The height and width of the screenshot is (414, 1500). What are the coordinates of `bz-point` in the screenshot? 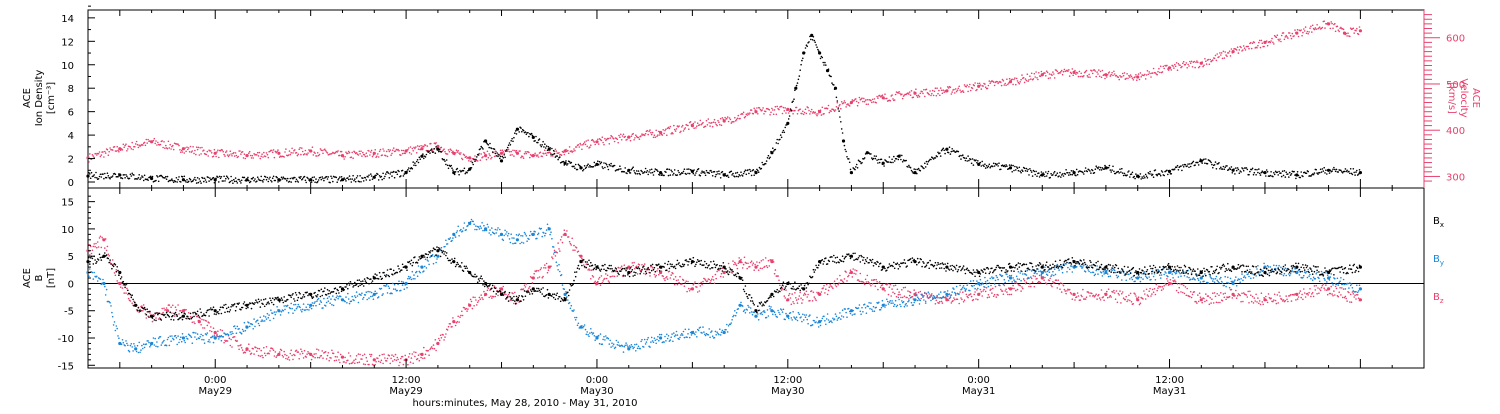 It's located at (692, 288).